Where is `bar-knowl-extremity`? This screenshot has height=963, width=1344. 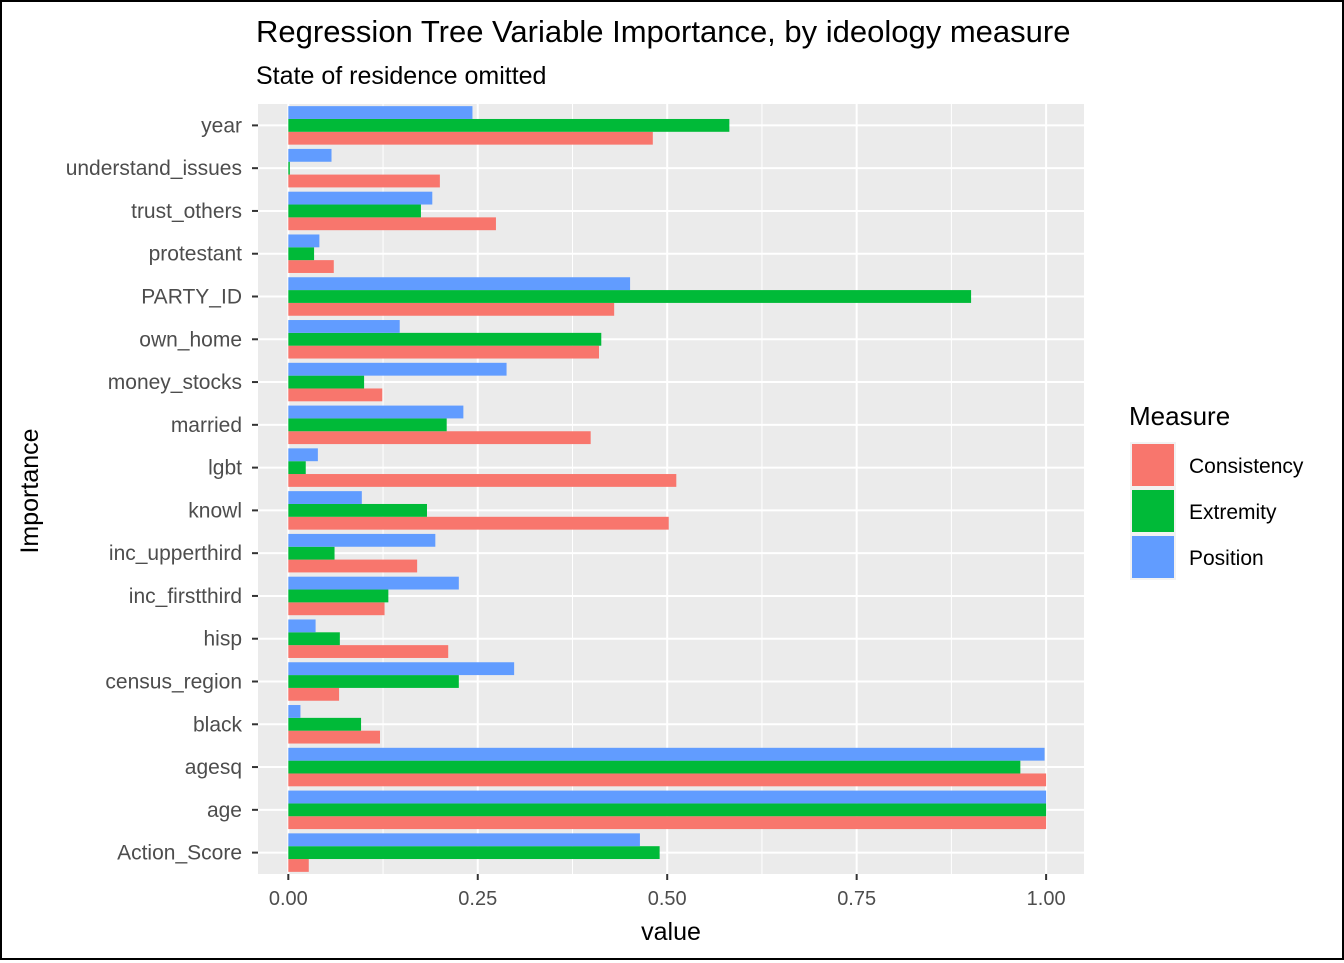
bar-knowl-extremity is located at coordinates (357, 510).